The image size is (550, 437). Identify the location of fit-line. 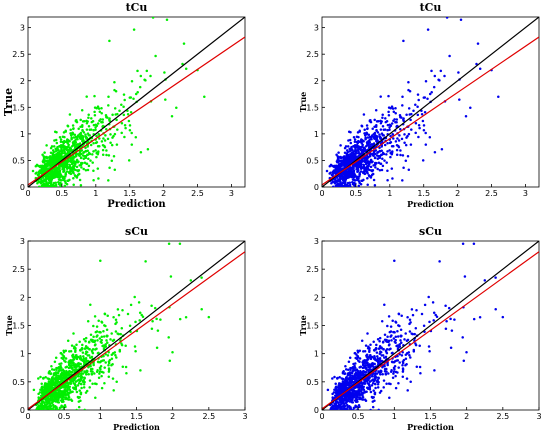
(430, 111).